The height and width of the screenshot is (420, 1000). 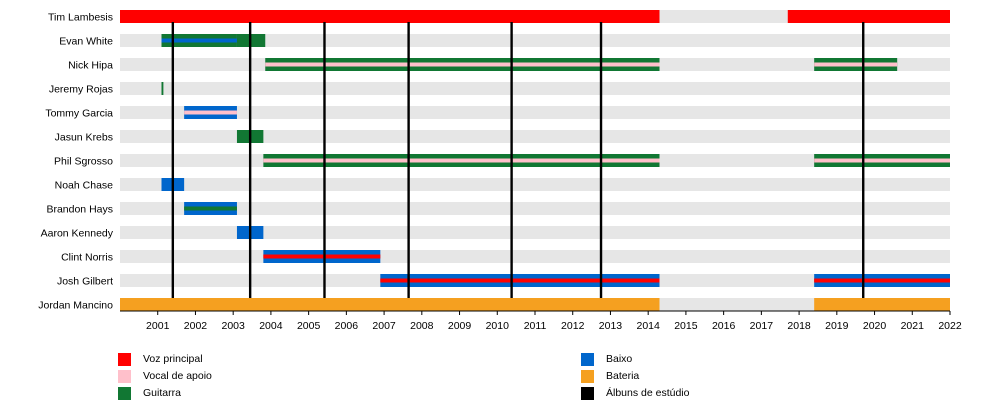 I want to click on x-tick-label-2007: 2007, so click(x=384, y=326).